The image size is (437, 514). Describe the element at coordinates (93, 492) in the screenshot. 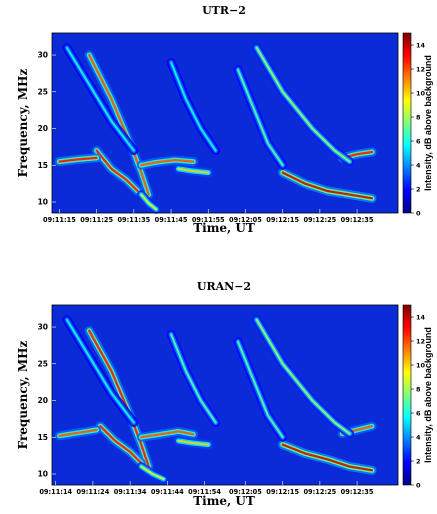

I see `x-tick-label: 09:11:24` at that location.